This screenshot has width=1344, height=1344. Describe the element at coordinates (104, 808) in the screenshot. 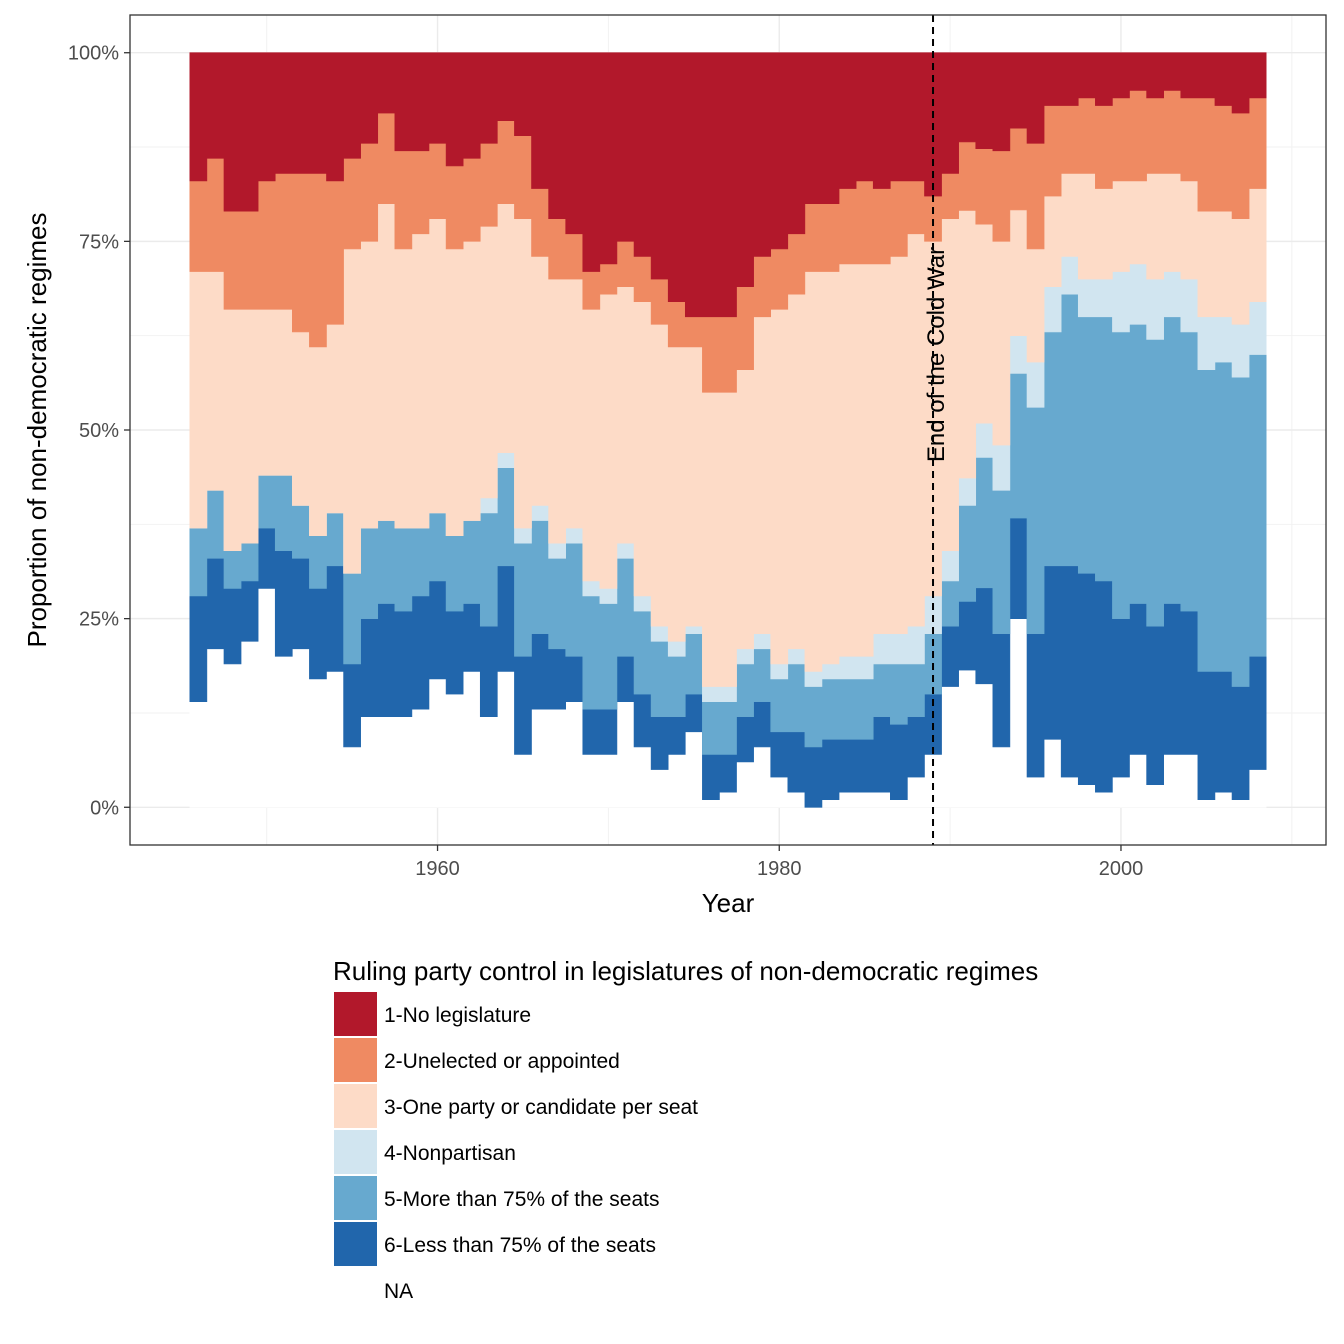

I see `y-tick-label: 0%` at that location.